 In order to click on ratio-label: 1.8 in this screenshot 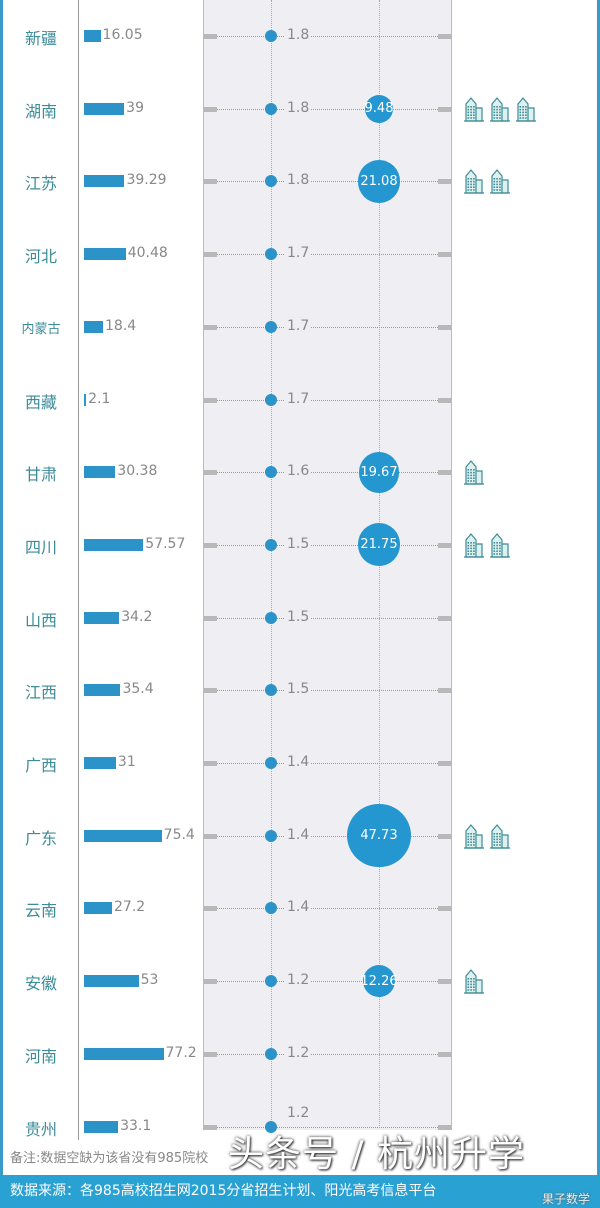, I will do `click(298, 180)`.